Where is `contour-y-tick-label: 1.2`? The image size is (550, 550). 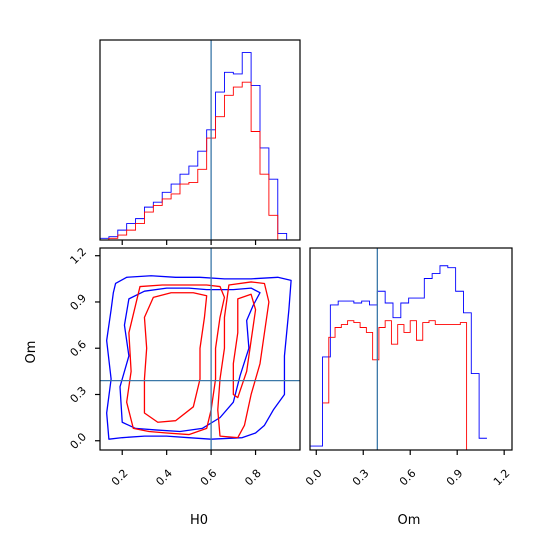
contour-y-tick-label: 1.2 is located at coordinates (79, 256).